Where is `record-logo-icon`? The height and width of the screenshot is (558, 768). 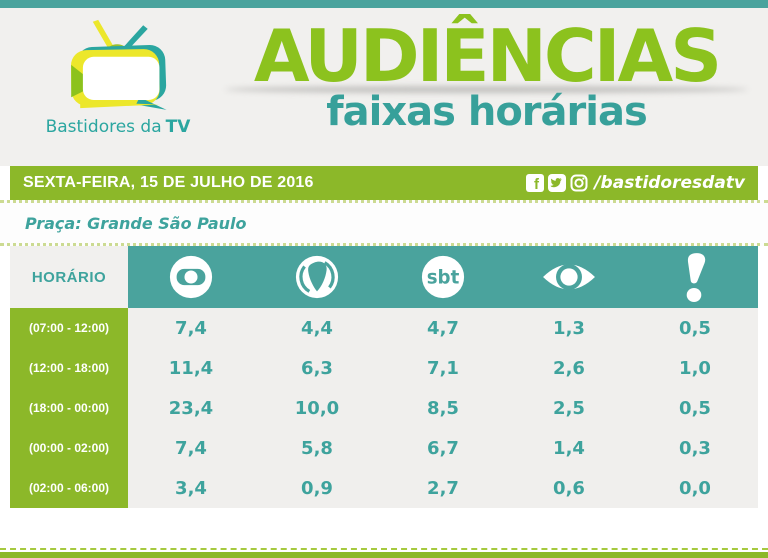
record-logo-icon is located at coordinates (317, 277).